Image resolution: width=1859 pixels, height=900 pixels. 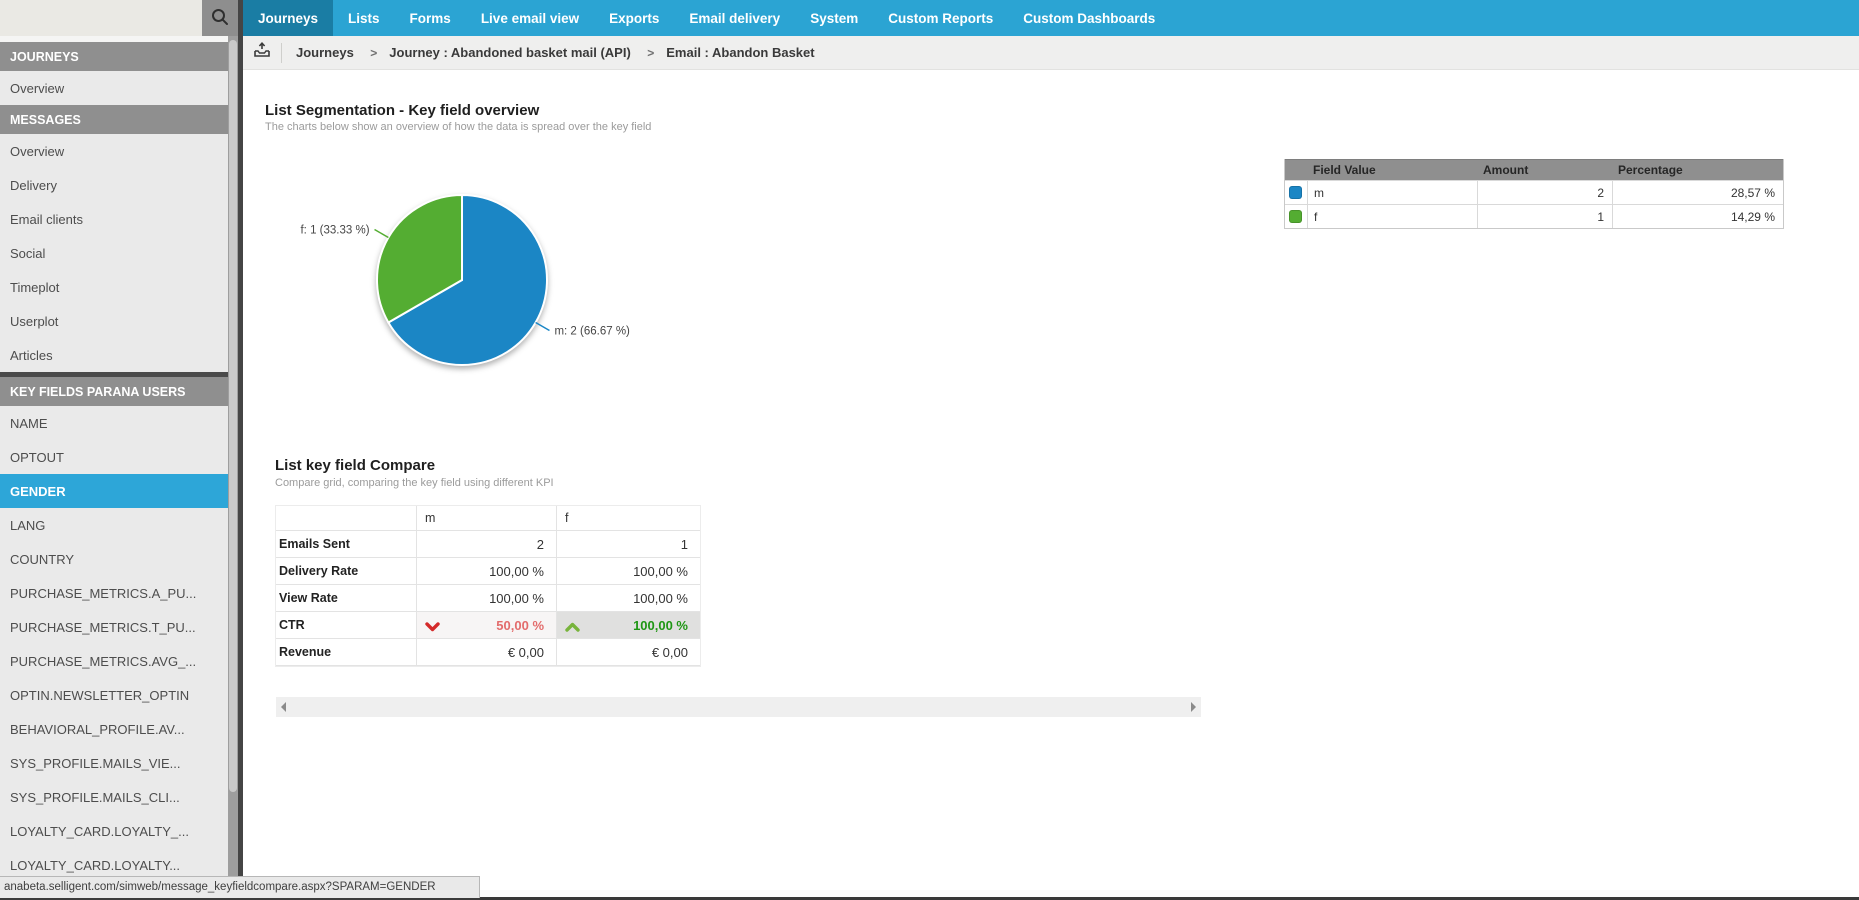 I want to click on kpi-label: Delivery Rate, so click(x=319, y=571).